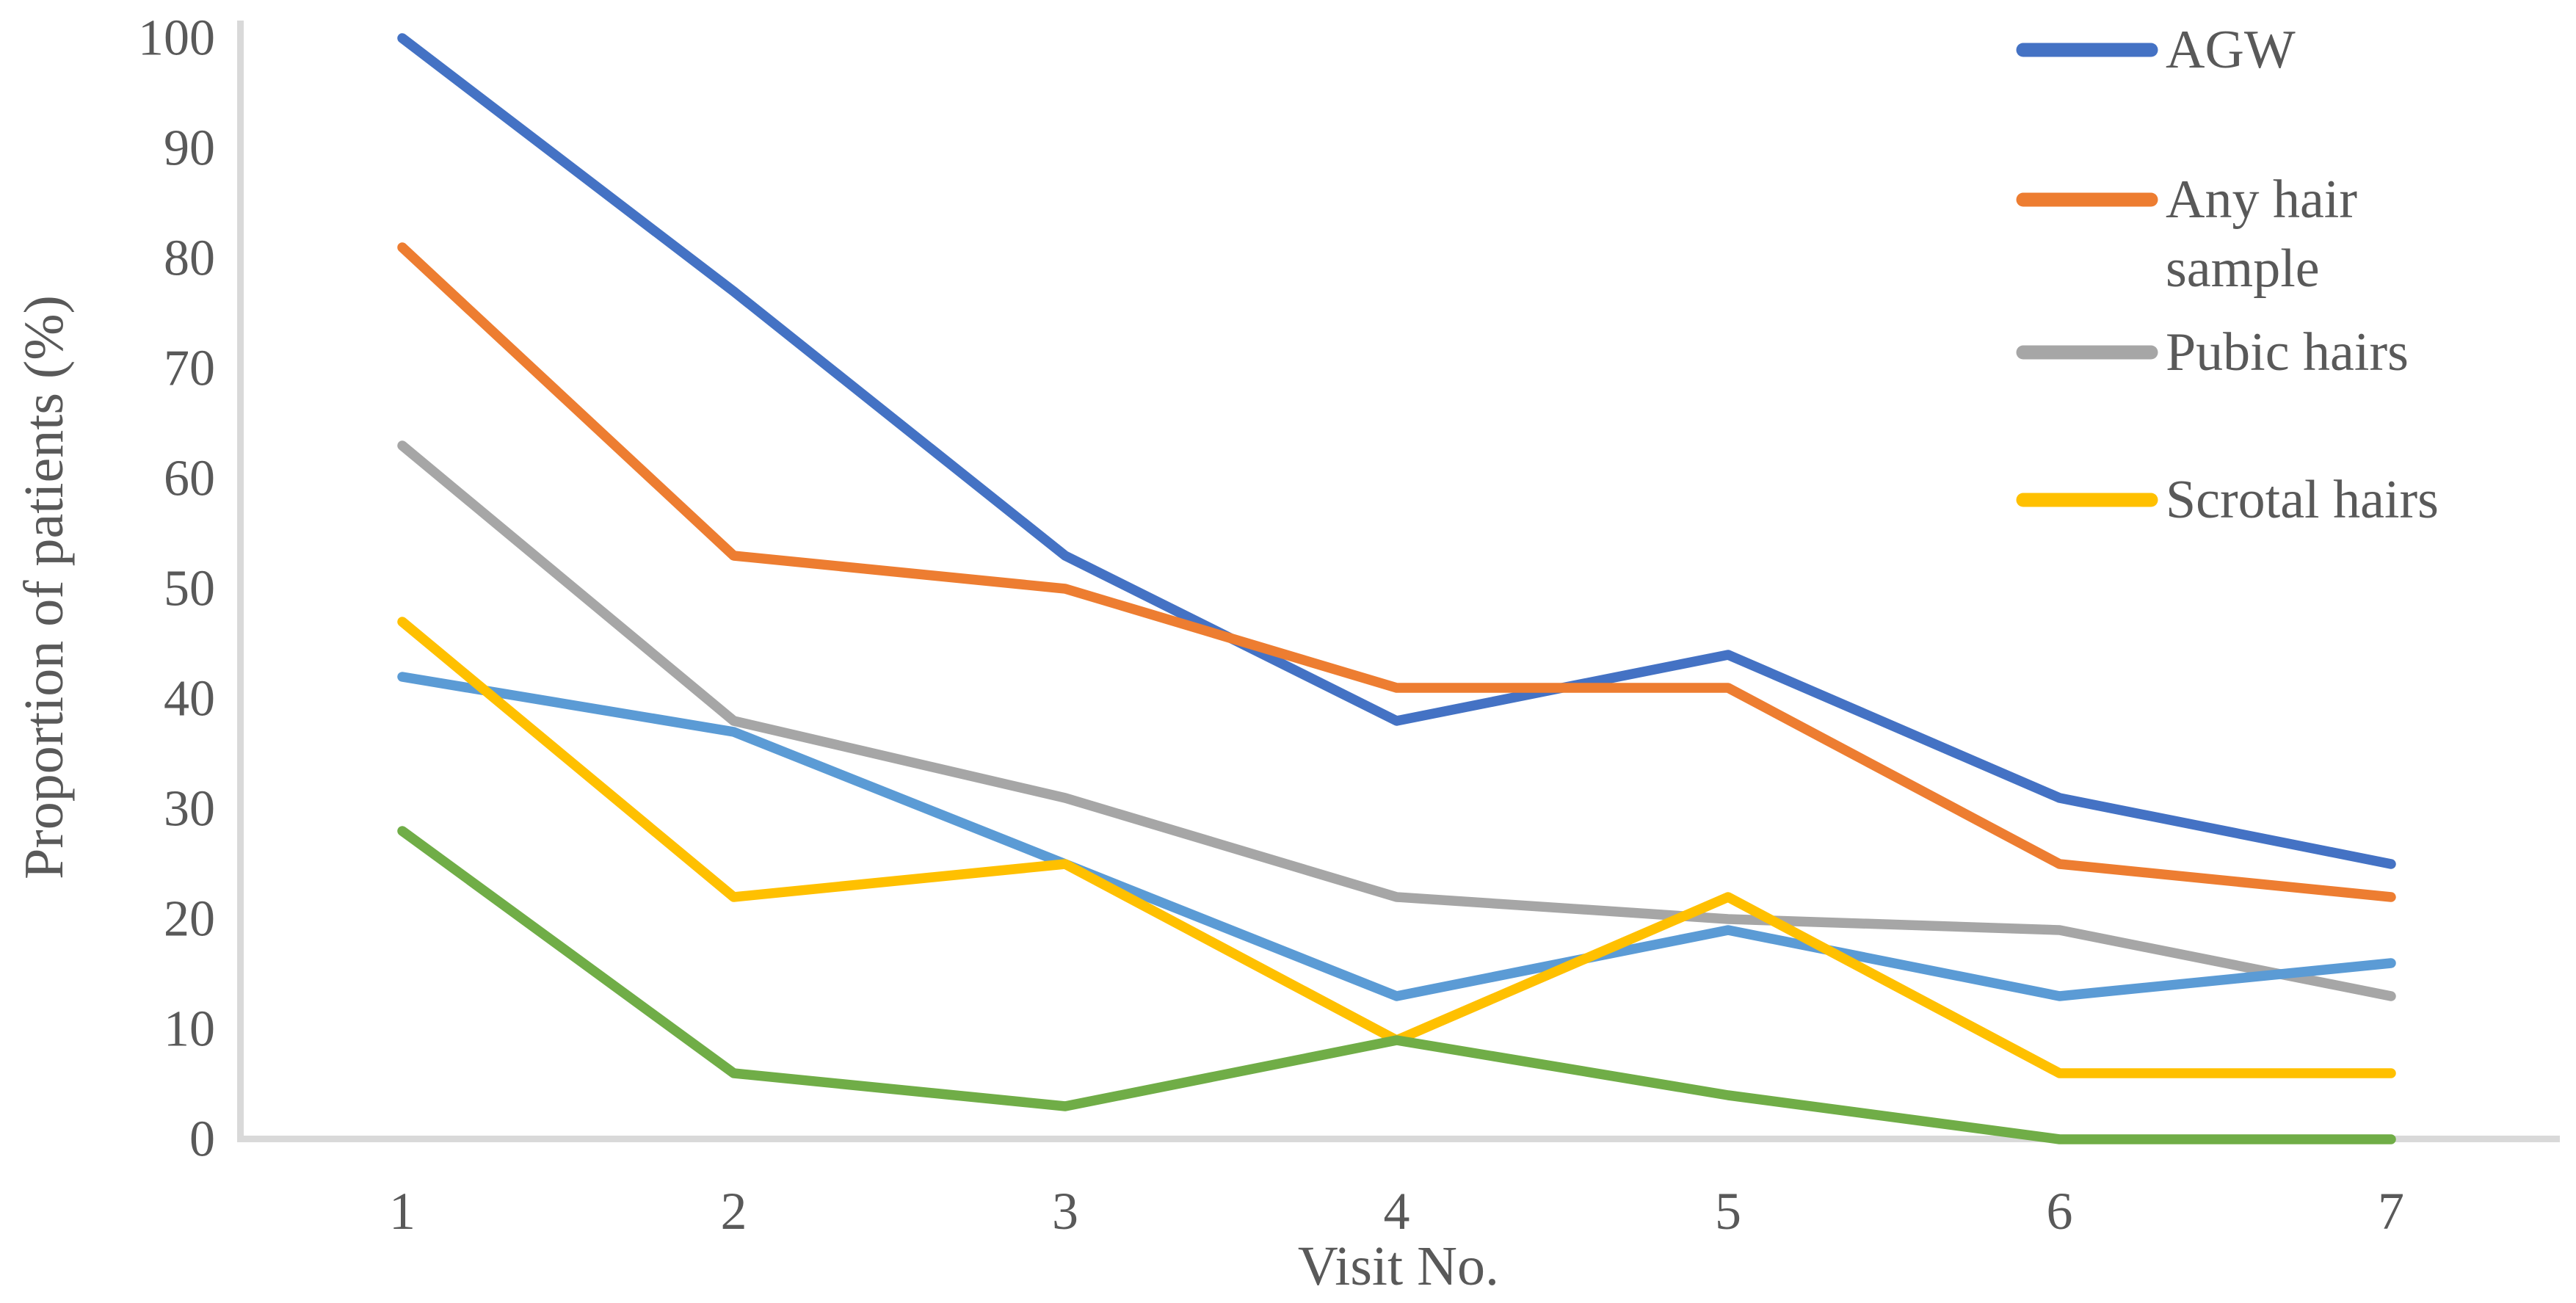  What do you see at coordinates (2262, 200) in the screenshot?
I see `legend-label-any-hair-sample: Any hair` at bounding box center [2262, 200].